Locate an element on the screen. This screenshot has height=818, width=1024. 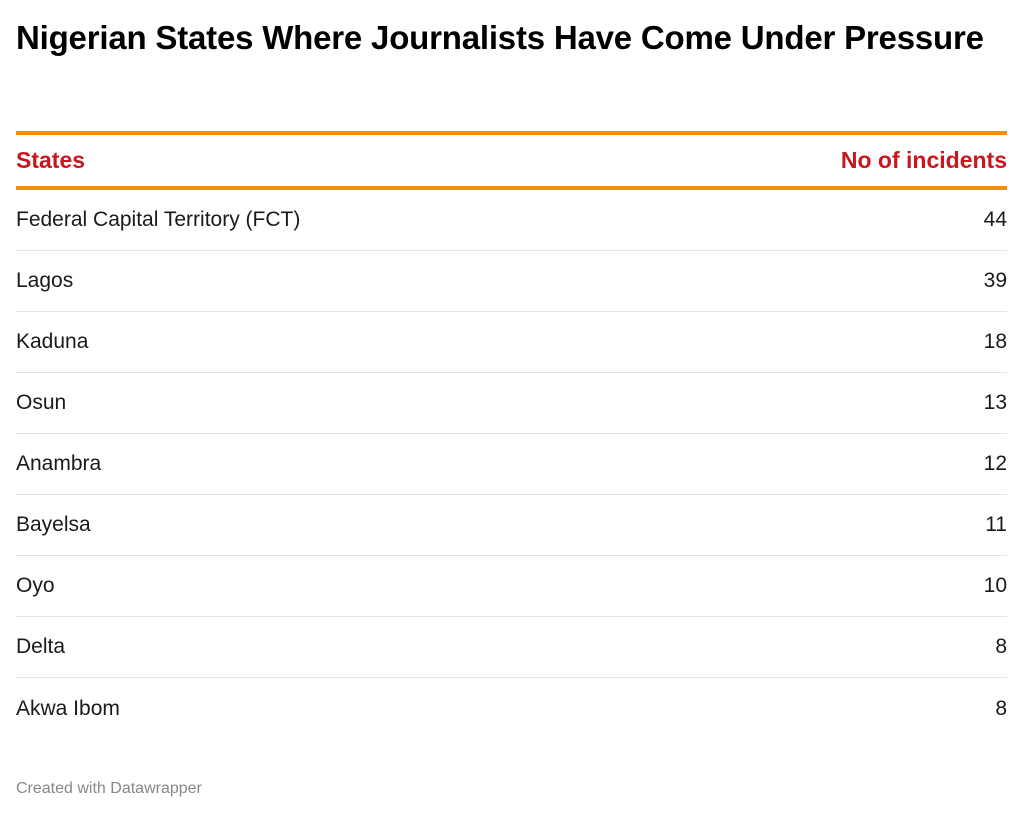
state-name: Federal Capital Territory (FCT) is located at coordinates (158, 219).